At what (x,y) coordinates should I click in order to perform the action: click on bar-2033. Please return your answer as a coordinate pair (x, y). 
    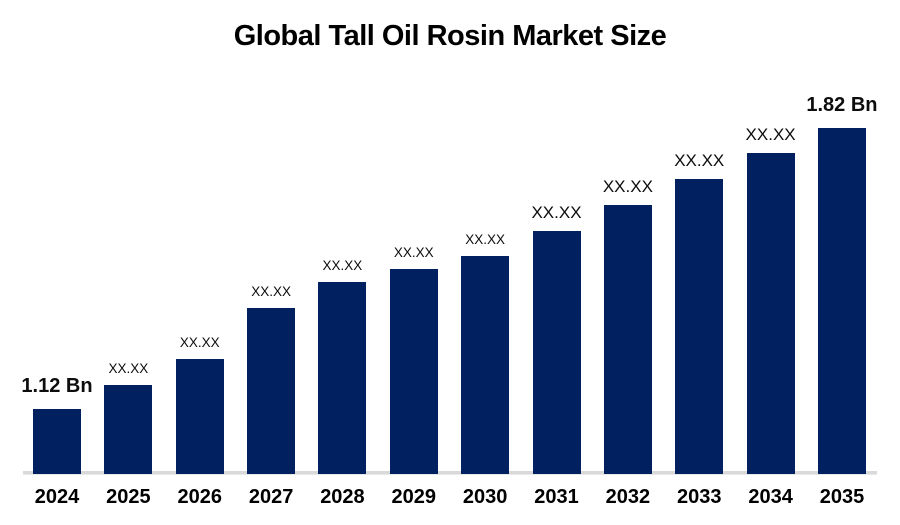
    Looking at the image, I should click on (699, 326).